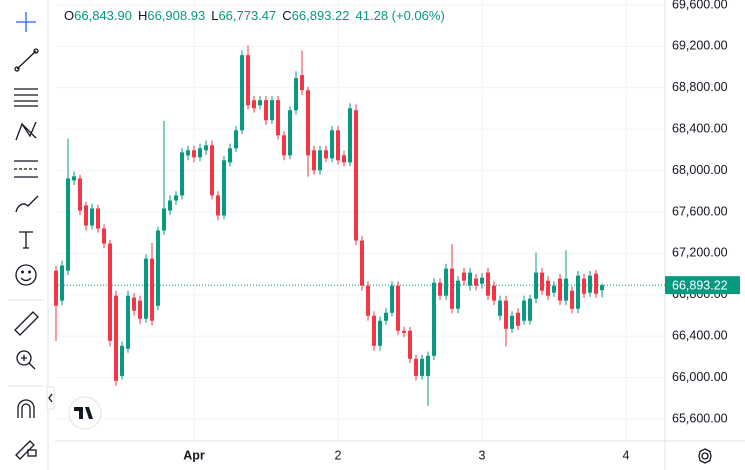 The width and height of the screenshot is (745, 470). I want to click on settings-button, so click(705, 456).